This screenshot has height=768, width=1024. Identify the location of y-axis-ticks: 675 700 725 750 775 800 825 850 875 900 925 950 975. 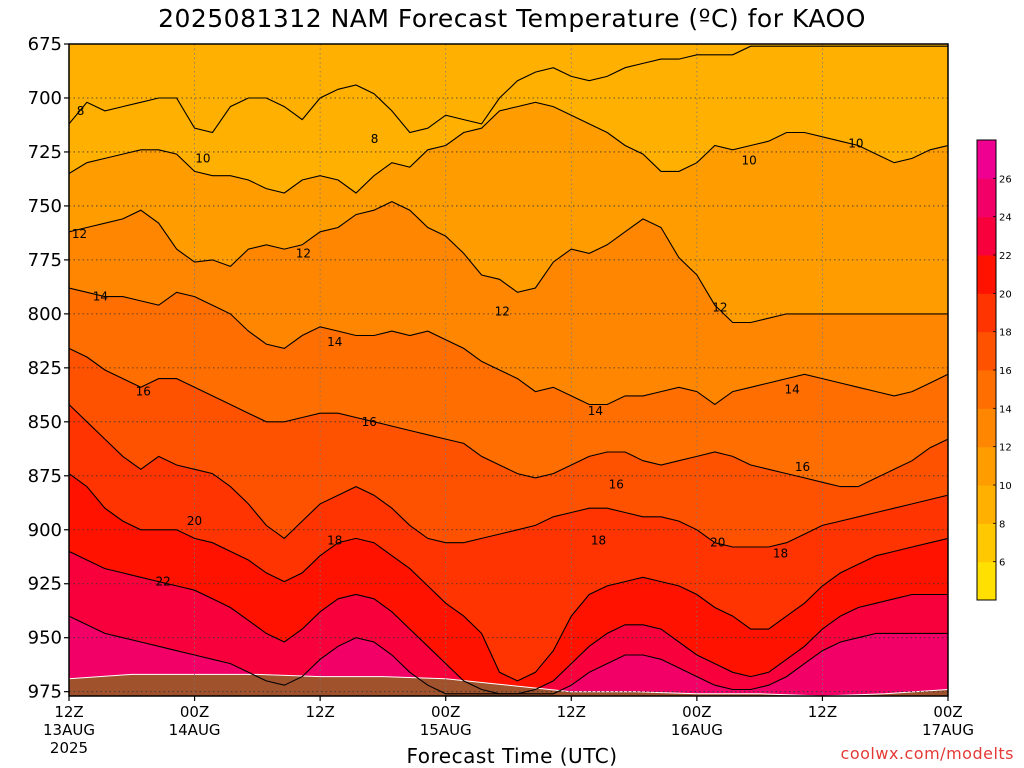
(48, 368).